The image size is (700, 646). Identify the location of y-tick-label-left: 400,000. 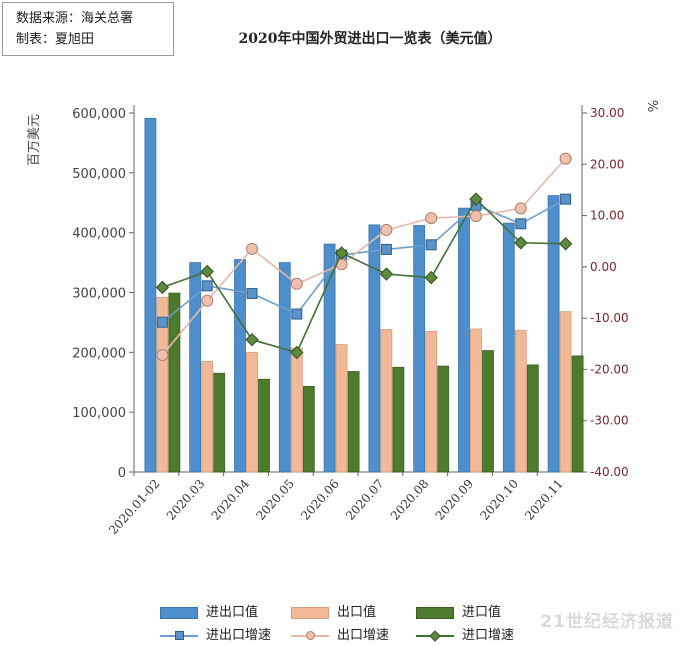
(99, 234).